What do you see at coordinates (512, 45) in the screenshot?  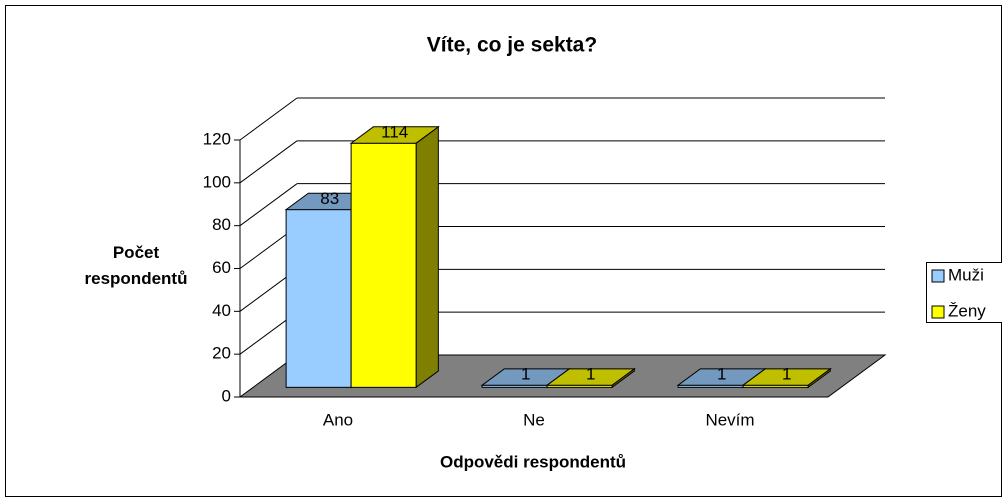 I see `chart-title: Víte, co je sekta?` at bounding box center [512, 45].